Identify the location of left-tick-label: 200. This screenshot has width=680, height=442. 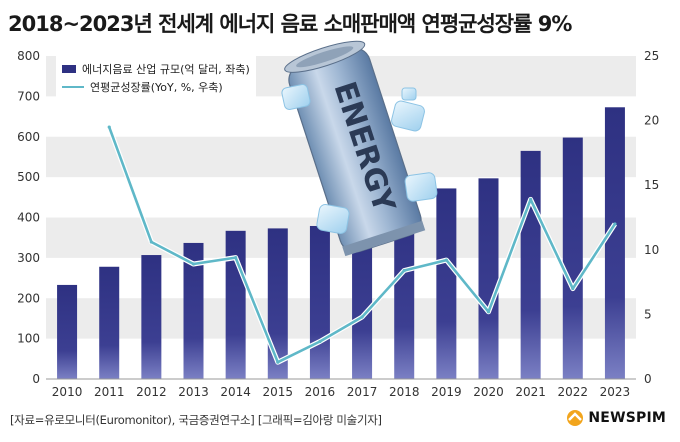
(28, 298).